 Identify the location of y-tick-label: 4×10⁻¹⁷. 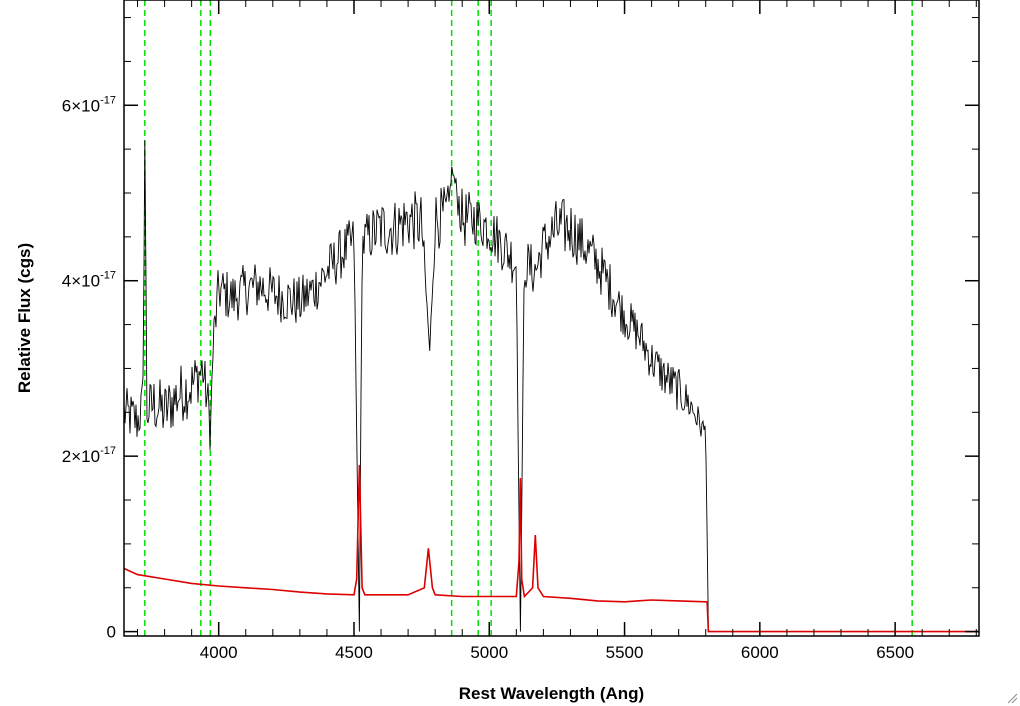
(89, 280).